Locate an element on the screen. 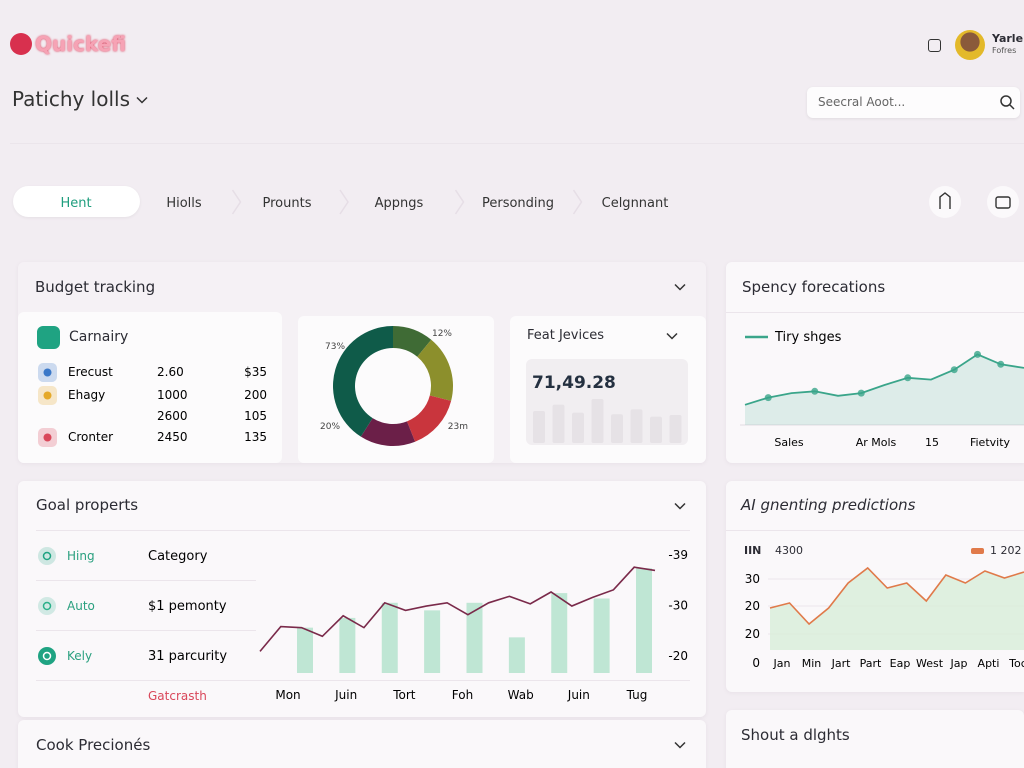 This screenshot has width=1024, height=768. summary-title: Carnairy is located at coordinates (99, 337).